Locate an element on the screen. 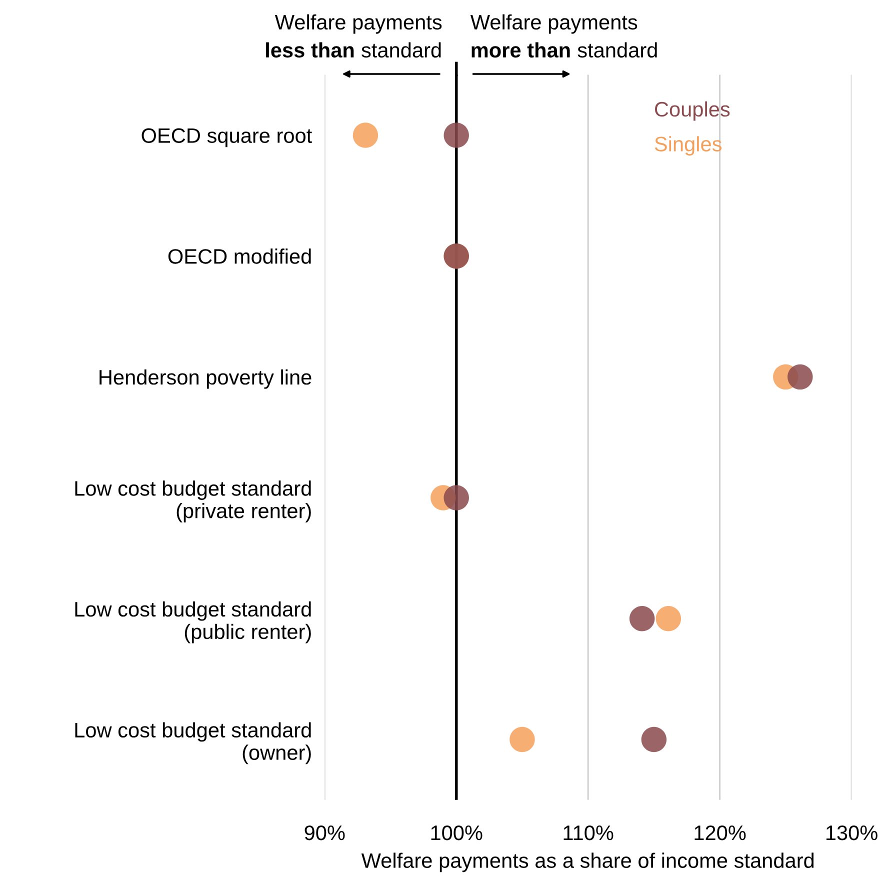 The width and height of the screenshot is (887, 880). y-tick-label: Low cost budget standard (owner) is located at coordinates (193, 743).